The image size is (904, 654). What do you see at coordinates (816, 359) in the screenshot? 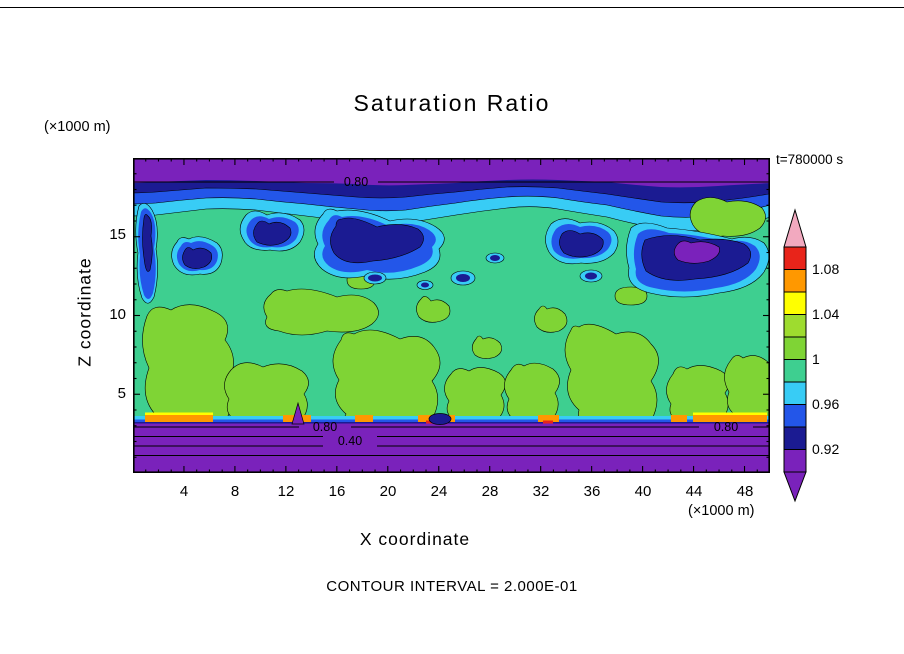
I see `colorbar-label: 1` at bounding box center [816, 359].